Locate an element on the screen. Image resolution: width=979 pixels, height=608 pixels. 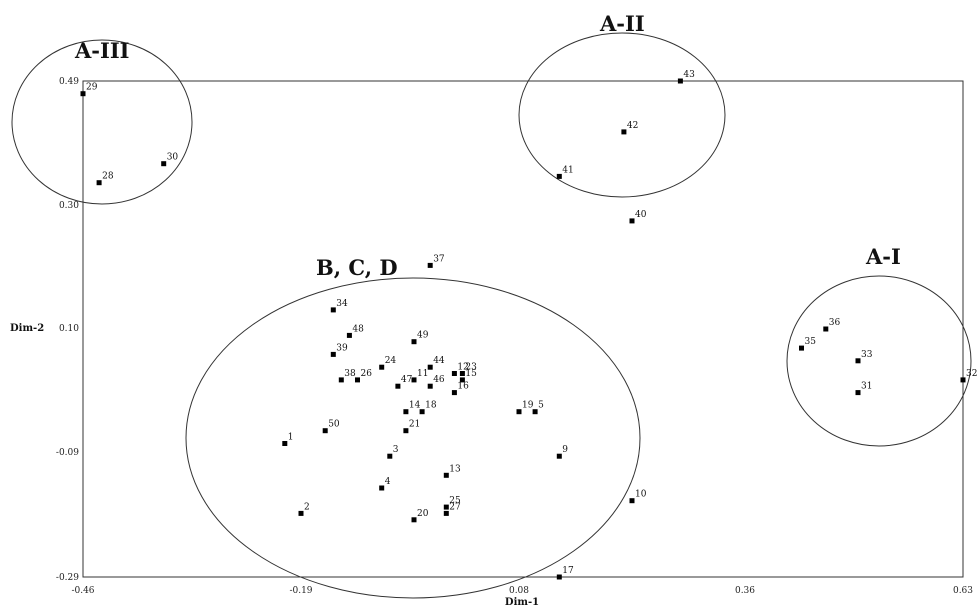
y-axis-label: Dim-2 is located at coordinates (27, 328).